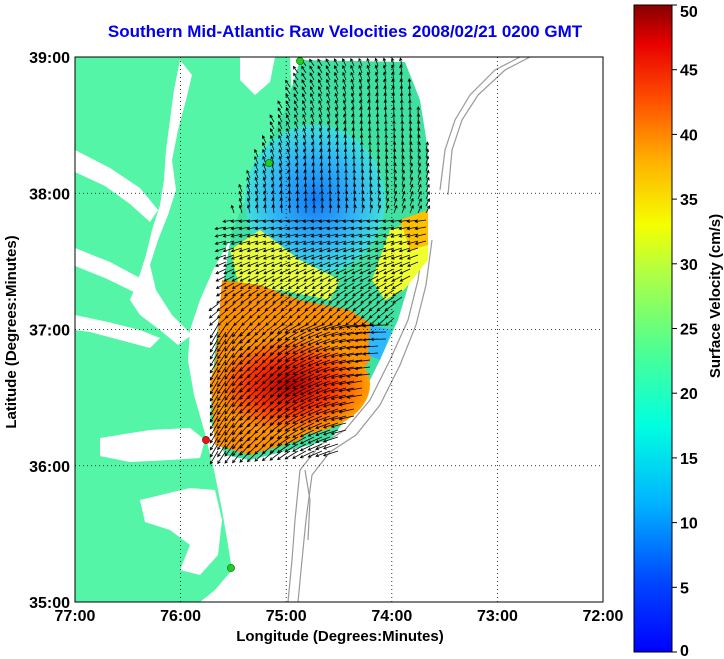 This screenshot has height=659, width=724. Describe the element at coordinates (152, 445) in the screenshot. I see `albemarle-sound` at that location.